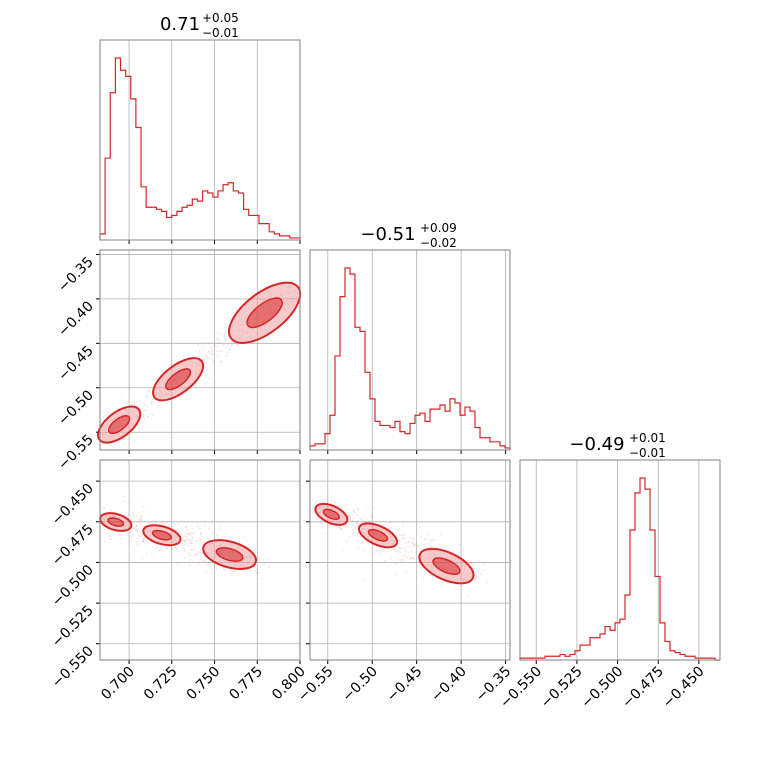 This screenshot has width=760, height=760. Describe the element at coordinates (76, 275) in the screenshot. I see `p21-tick-label-y: −0.35` at that location.